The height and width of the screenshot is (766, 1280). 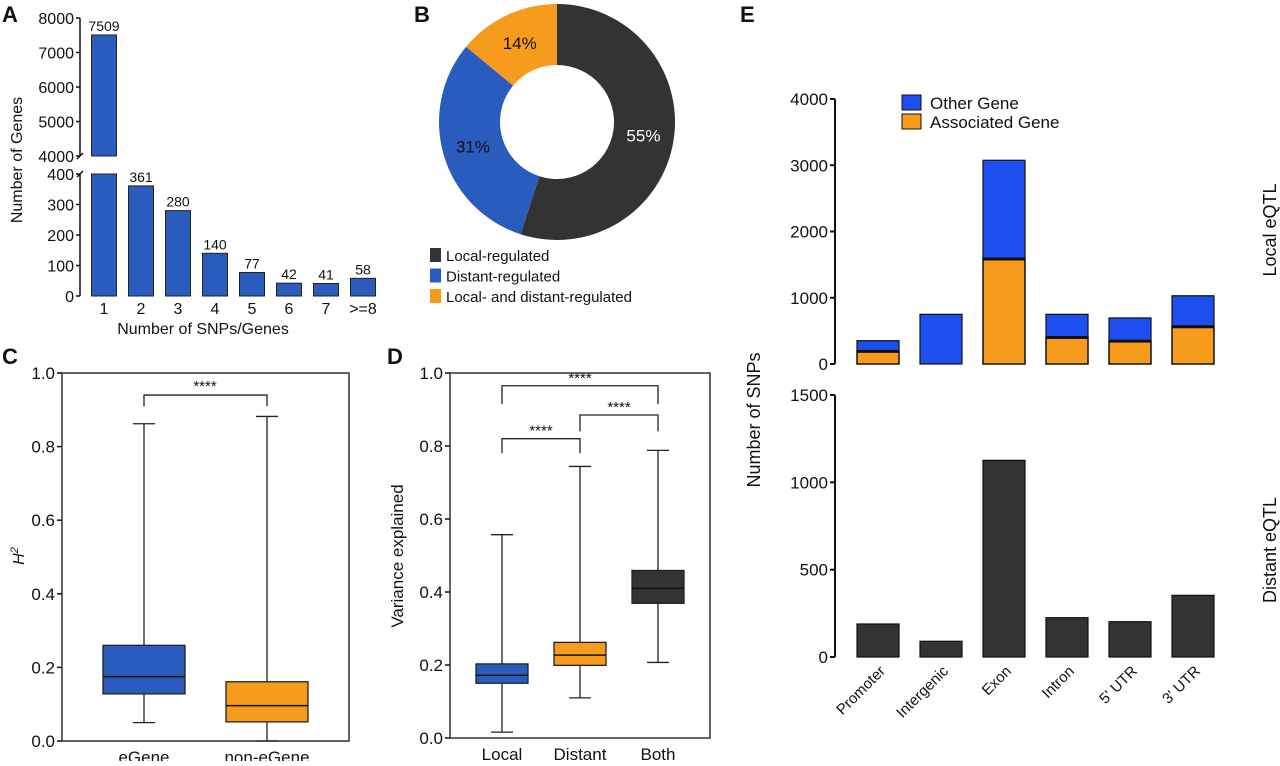 What do you see at coordinates (539, 297) in the screenshot?
I see `legend-label: Local- and distant-regulated` at bounding box center [539, 297].